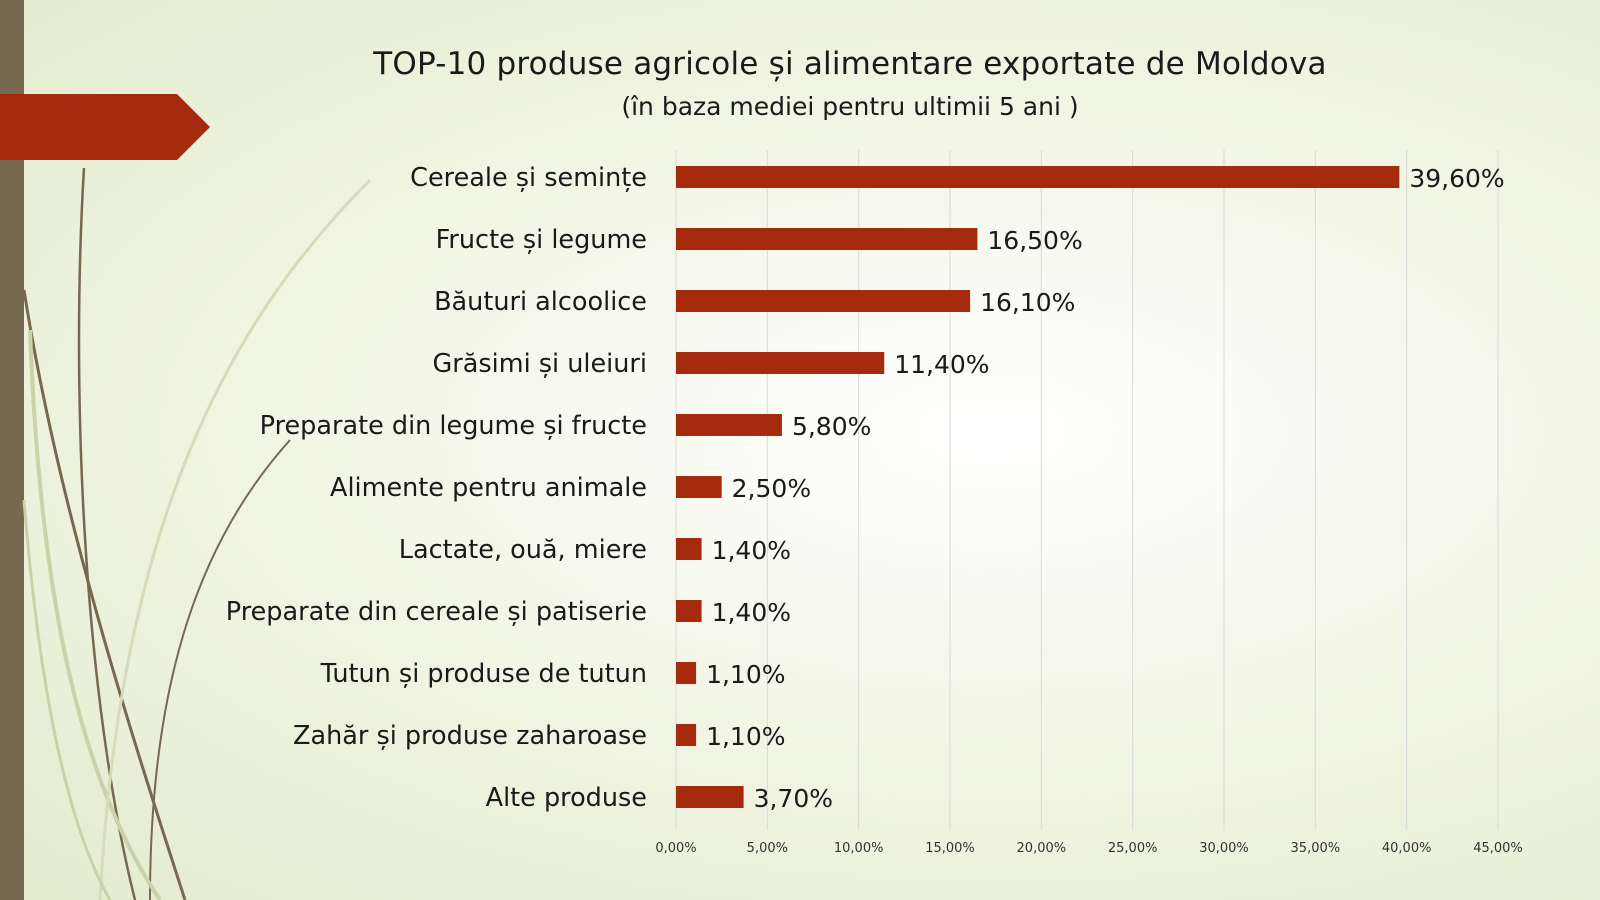 The width and height of the screenshot is (1600, 900). Describe the element at coordinates (1042, 848) in the screenshot. I see `x-tick-label: 20,00%` at that location.